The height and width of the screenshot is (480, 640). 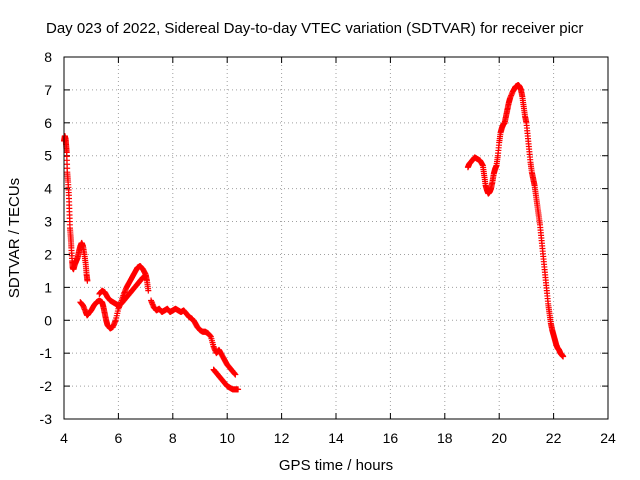 What do you see at coordinates (336, 438) in the screenshot?
I see `x-tick-label: 14` at bounding box center [336, 438].